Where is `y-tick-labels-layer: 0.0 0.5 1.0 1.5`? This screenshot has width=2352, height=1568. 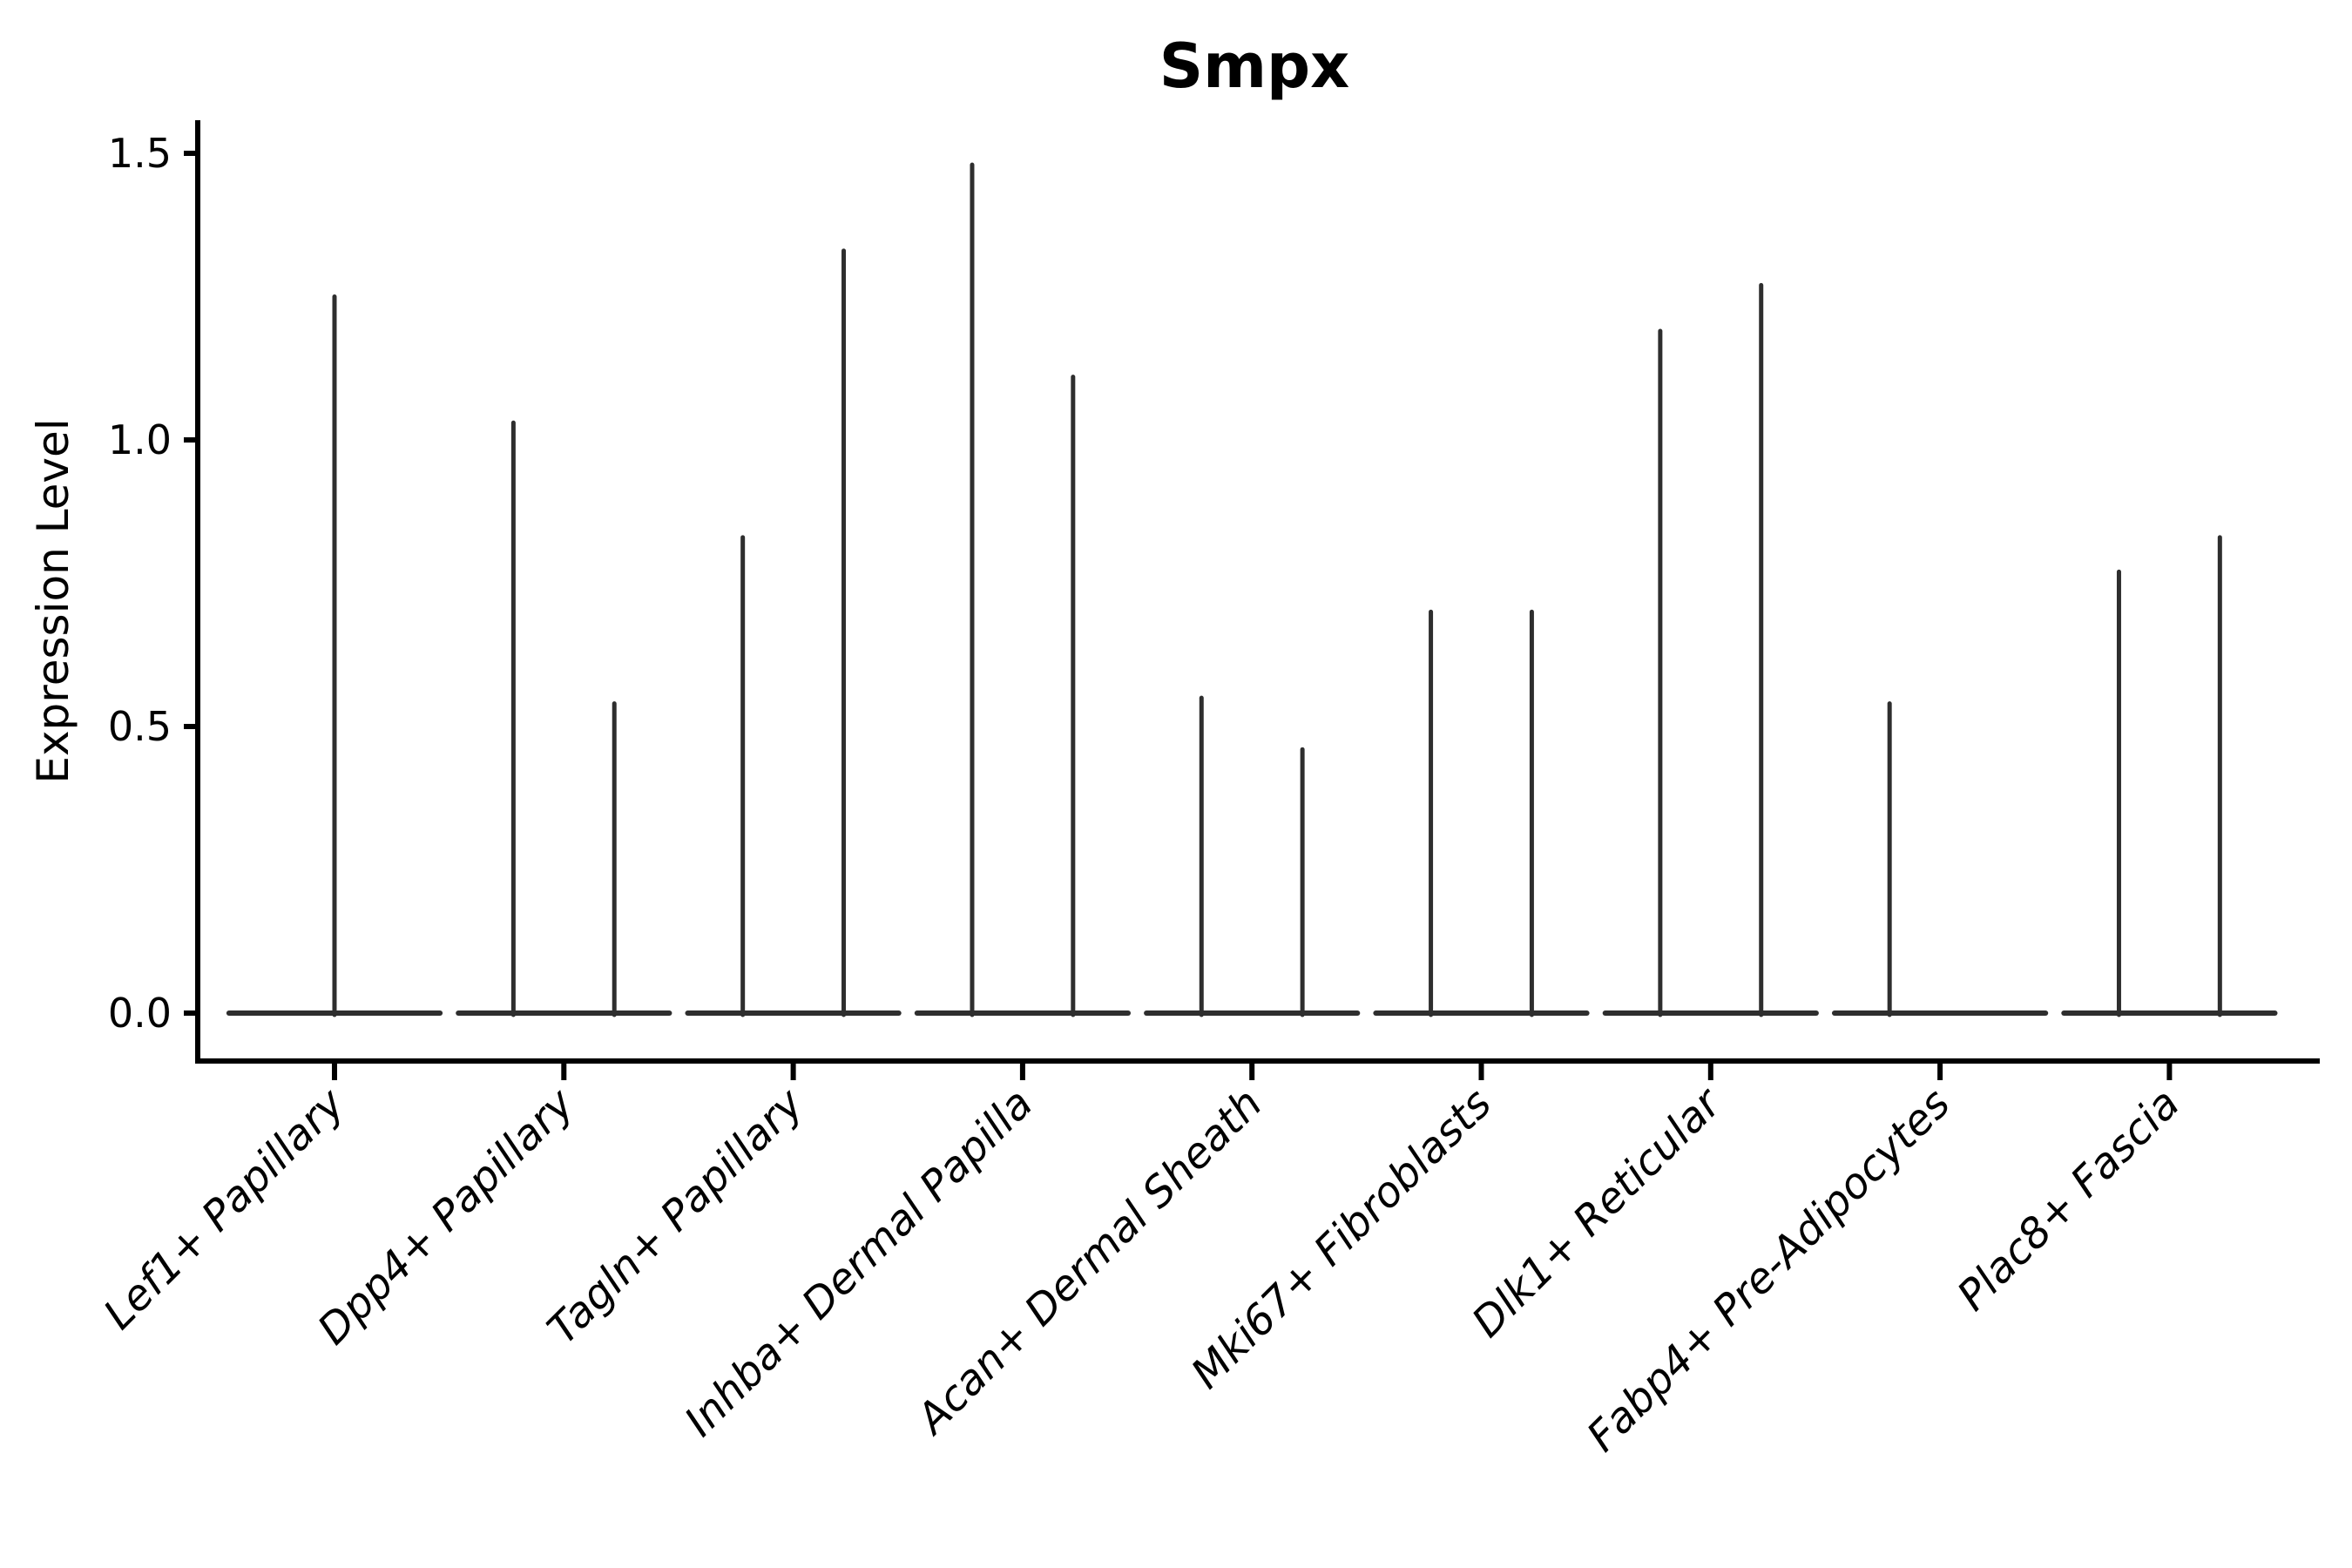 y-tick-labels-layer: 0.0 0.5 1.0 1.5 is located at coordinates (140, 583).